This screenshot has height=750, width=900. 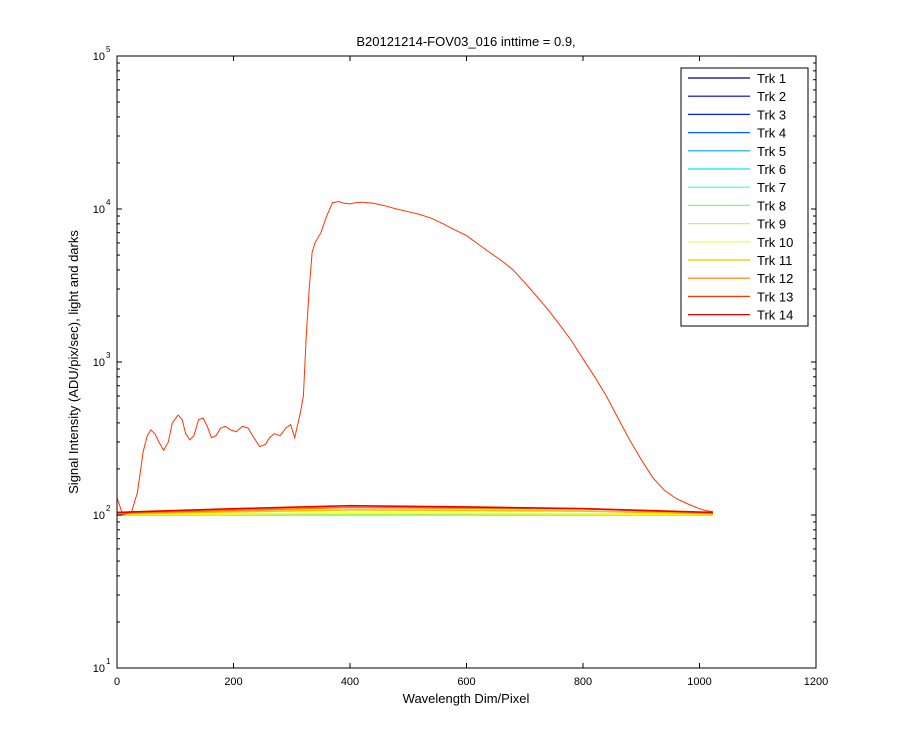 I want to click on y-tick-label-exponent: 4, so click(x=108, y=202).